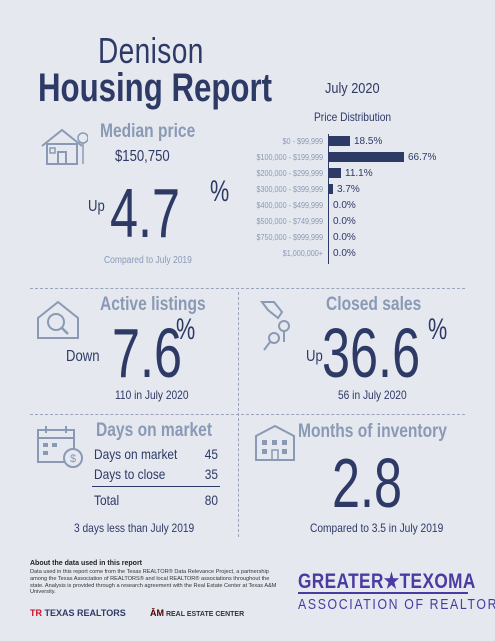 This screenshot has height=641, width=495. I want to click on months-inventory-value: 2.8, so click(367, 483).